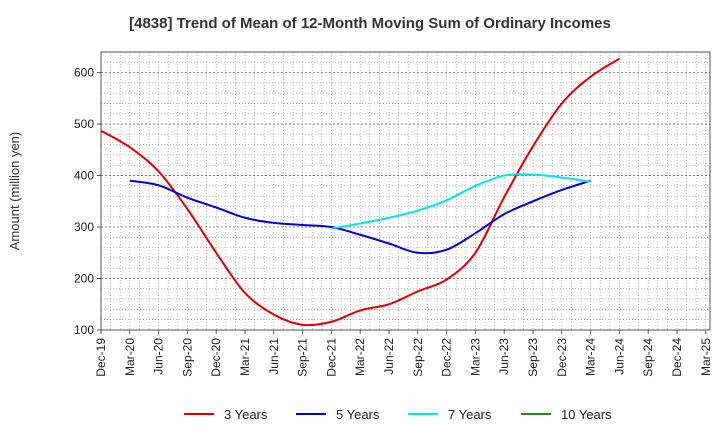  I want to click on x-tick-label: Mar-20, so click(130, 357).